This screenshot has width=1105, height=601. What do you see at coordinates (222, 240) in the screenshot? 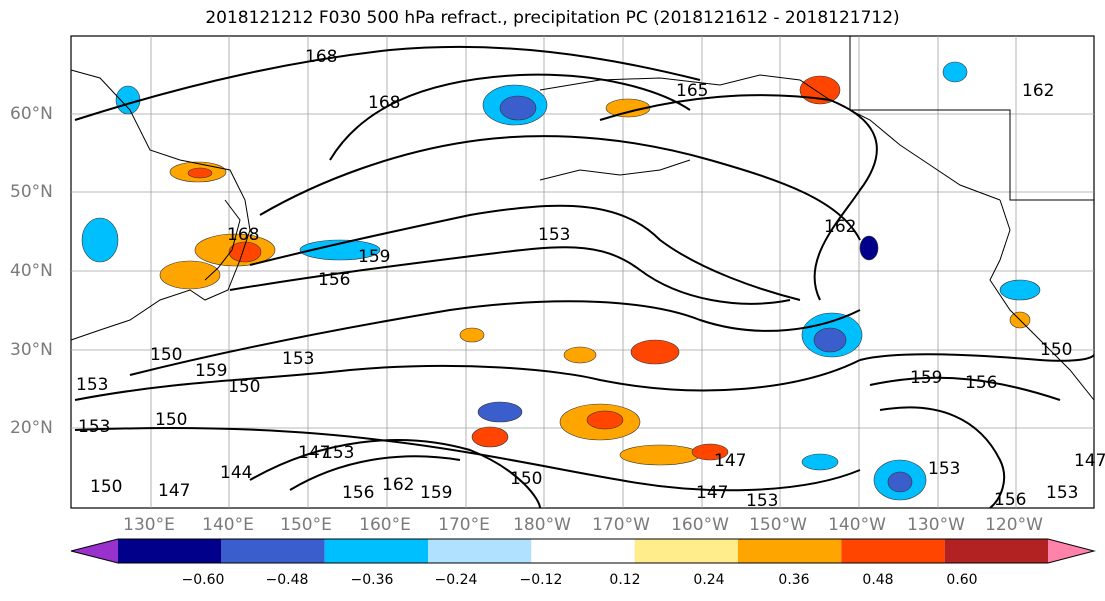
I see `coastline-japan` at bounding box center [222, 240].